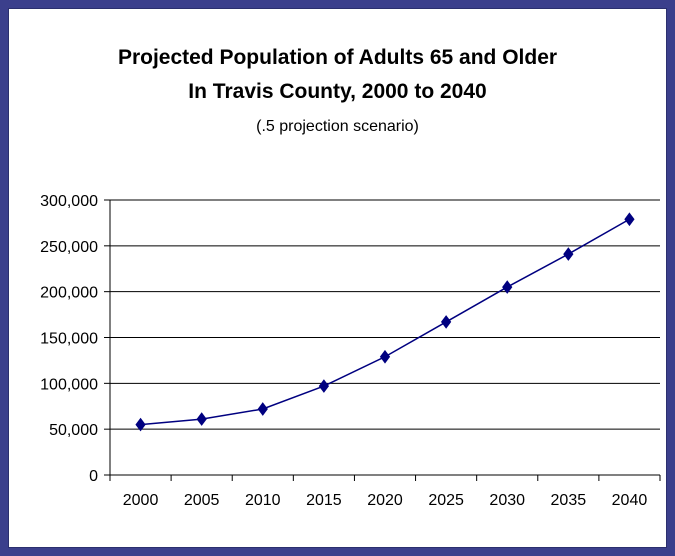  I want to click on chart-subtitle: (.5 projection scenario), so click(337, 126).